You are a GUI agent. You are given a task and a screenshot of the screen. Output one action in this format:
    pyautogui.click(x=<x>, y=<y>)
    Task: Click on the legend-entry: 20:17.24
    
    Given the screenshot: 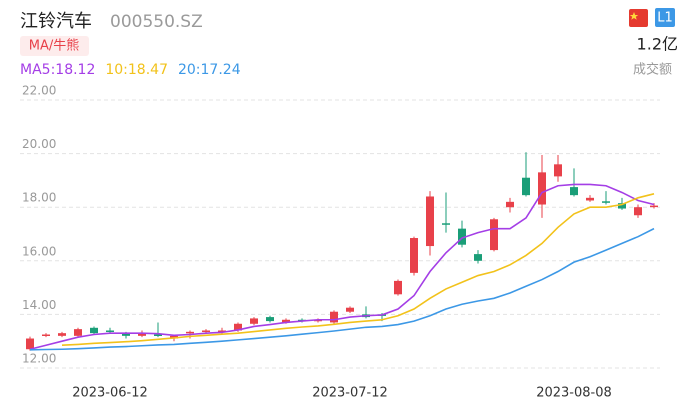 What is the action you would take?
    pyautogui.click(x=209, y=70)
    